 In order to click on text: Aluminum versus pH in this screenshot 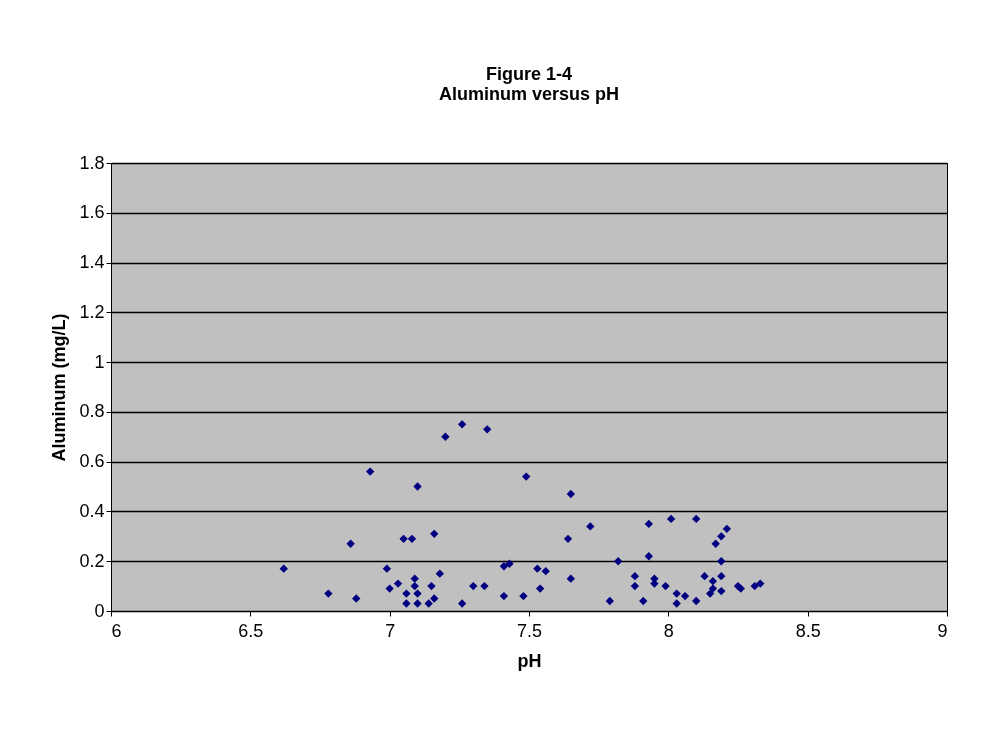, I will do `click(529, 94)`.